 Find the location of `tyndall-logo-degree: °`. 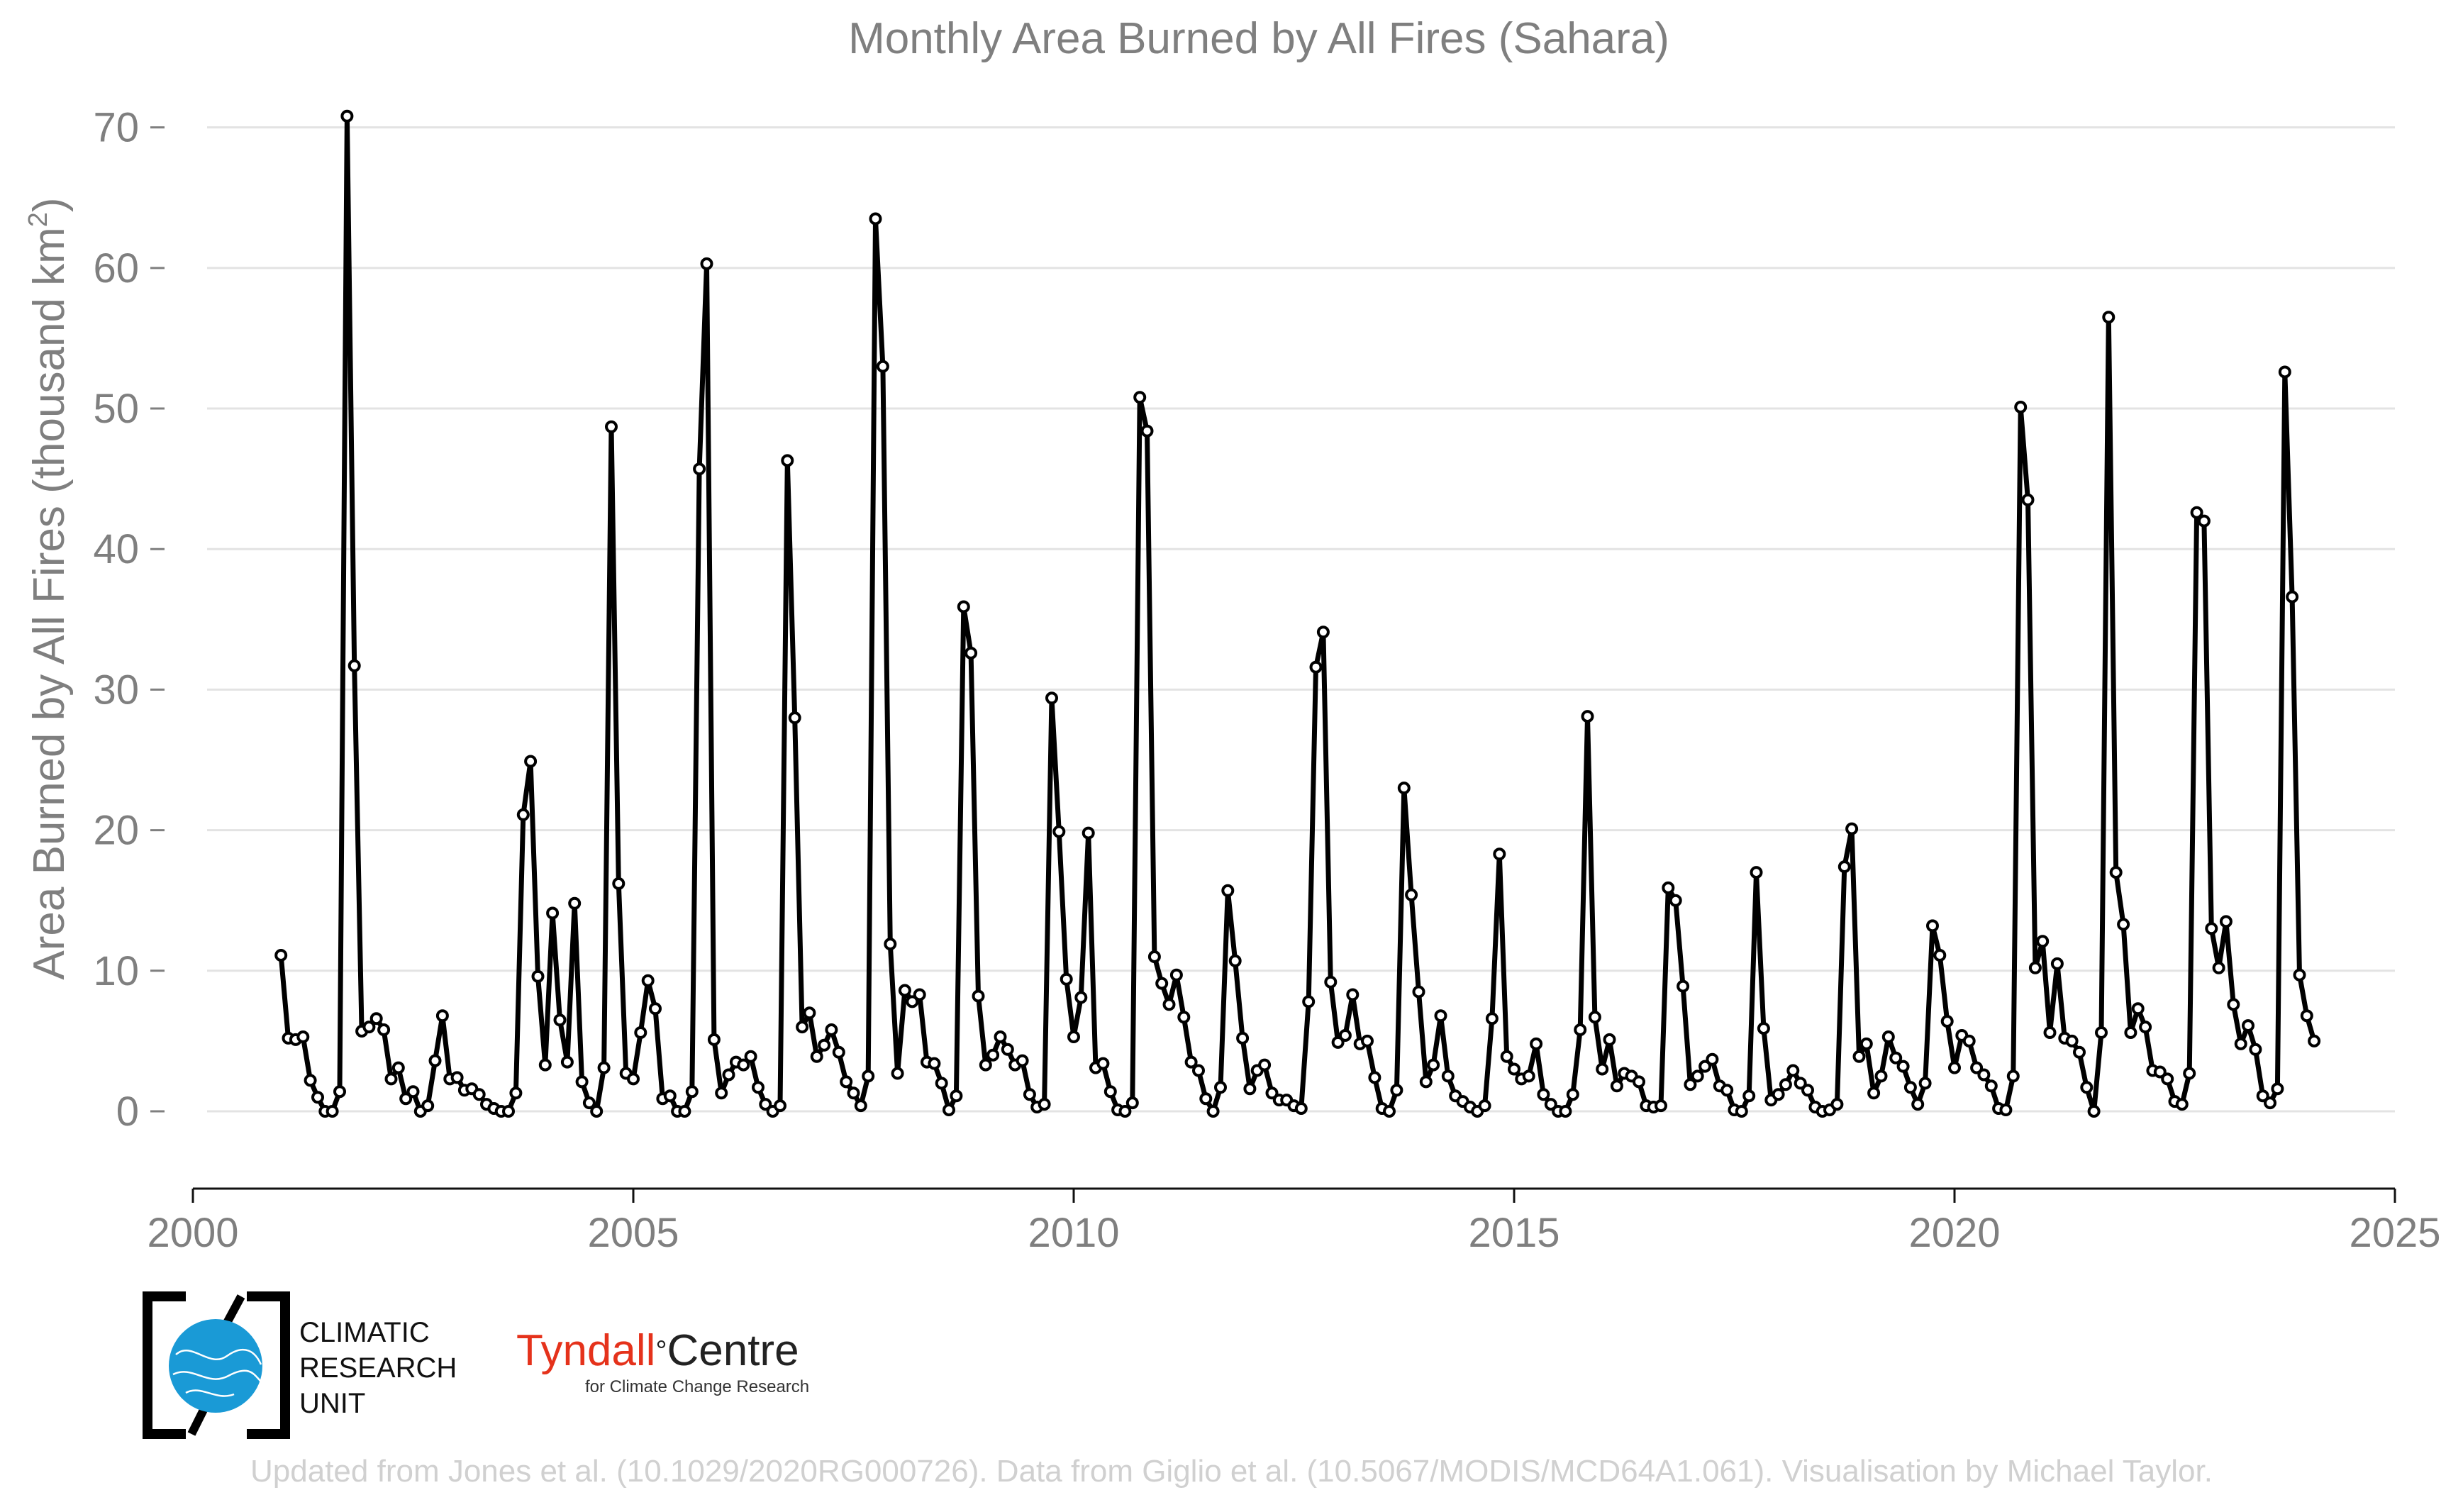

tyndall-logo-degree: ° is located at coordinates (661, 1351).